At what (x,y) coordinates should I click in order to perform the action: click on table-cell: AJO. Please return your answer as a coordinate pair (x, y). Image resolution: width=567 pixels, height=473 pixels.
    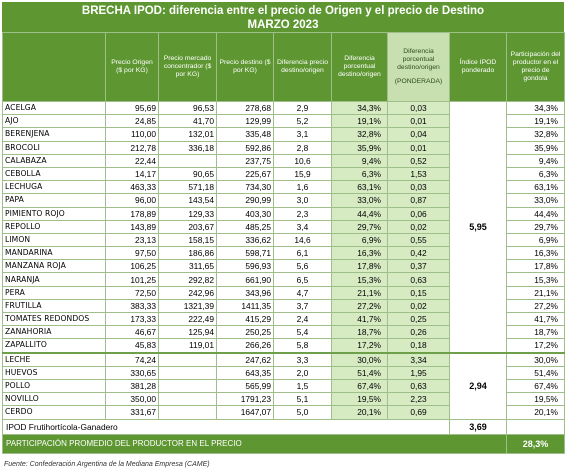
    Looking at the image, I should click on (54, 121).